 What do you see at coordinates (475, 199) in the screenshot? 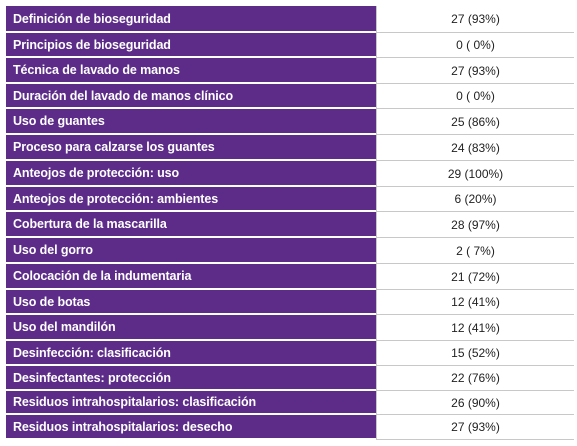
I see `row-value: 6 (20%)` at bounding box center [475, 199].